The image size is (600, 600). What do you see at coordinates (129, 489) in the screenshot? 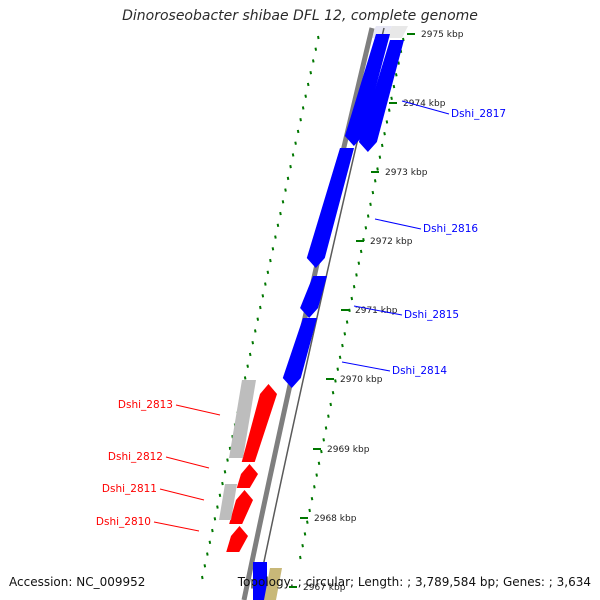
I see `gene-label: Dshi_2811` at bounding box center [129, 489].